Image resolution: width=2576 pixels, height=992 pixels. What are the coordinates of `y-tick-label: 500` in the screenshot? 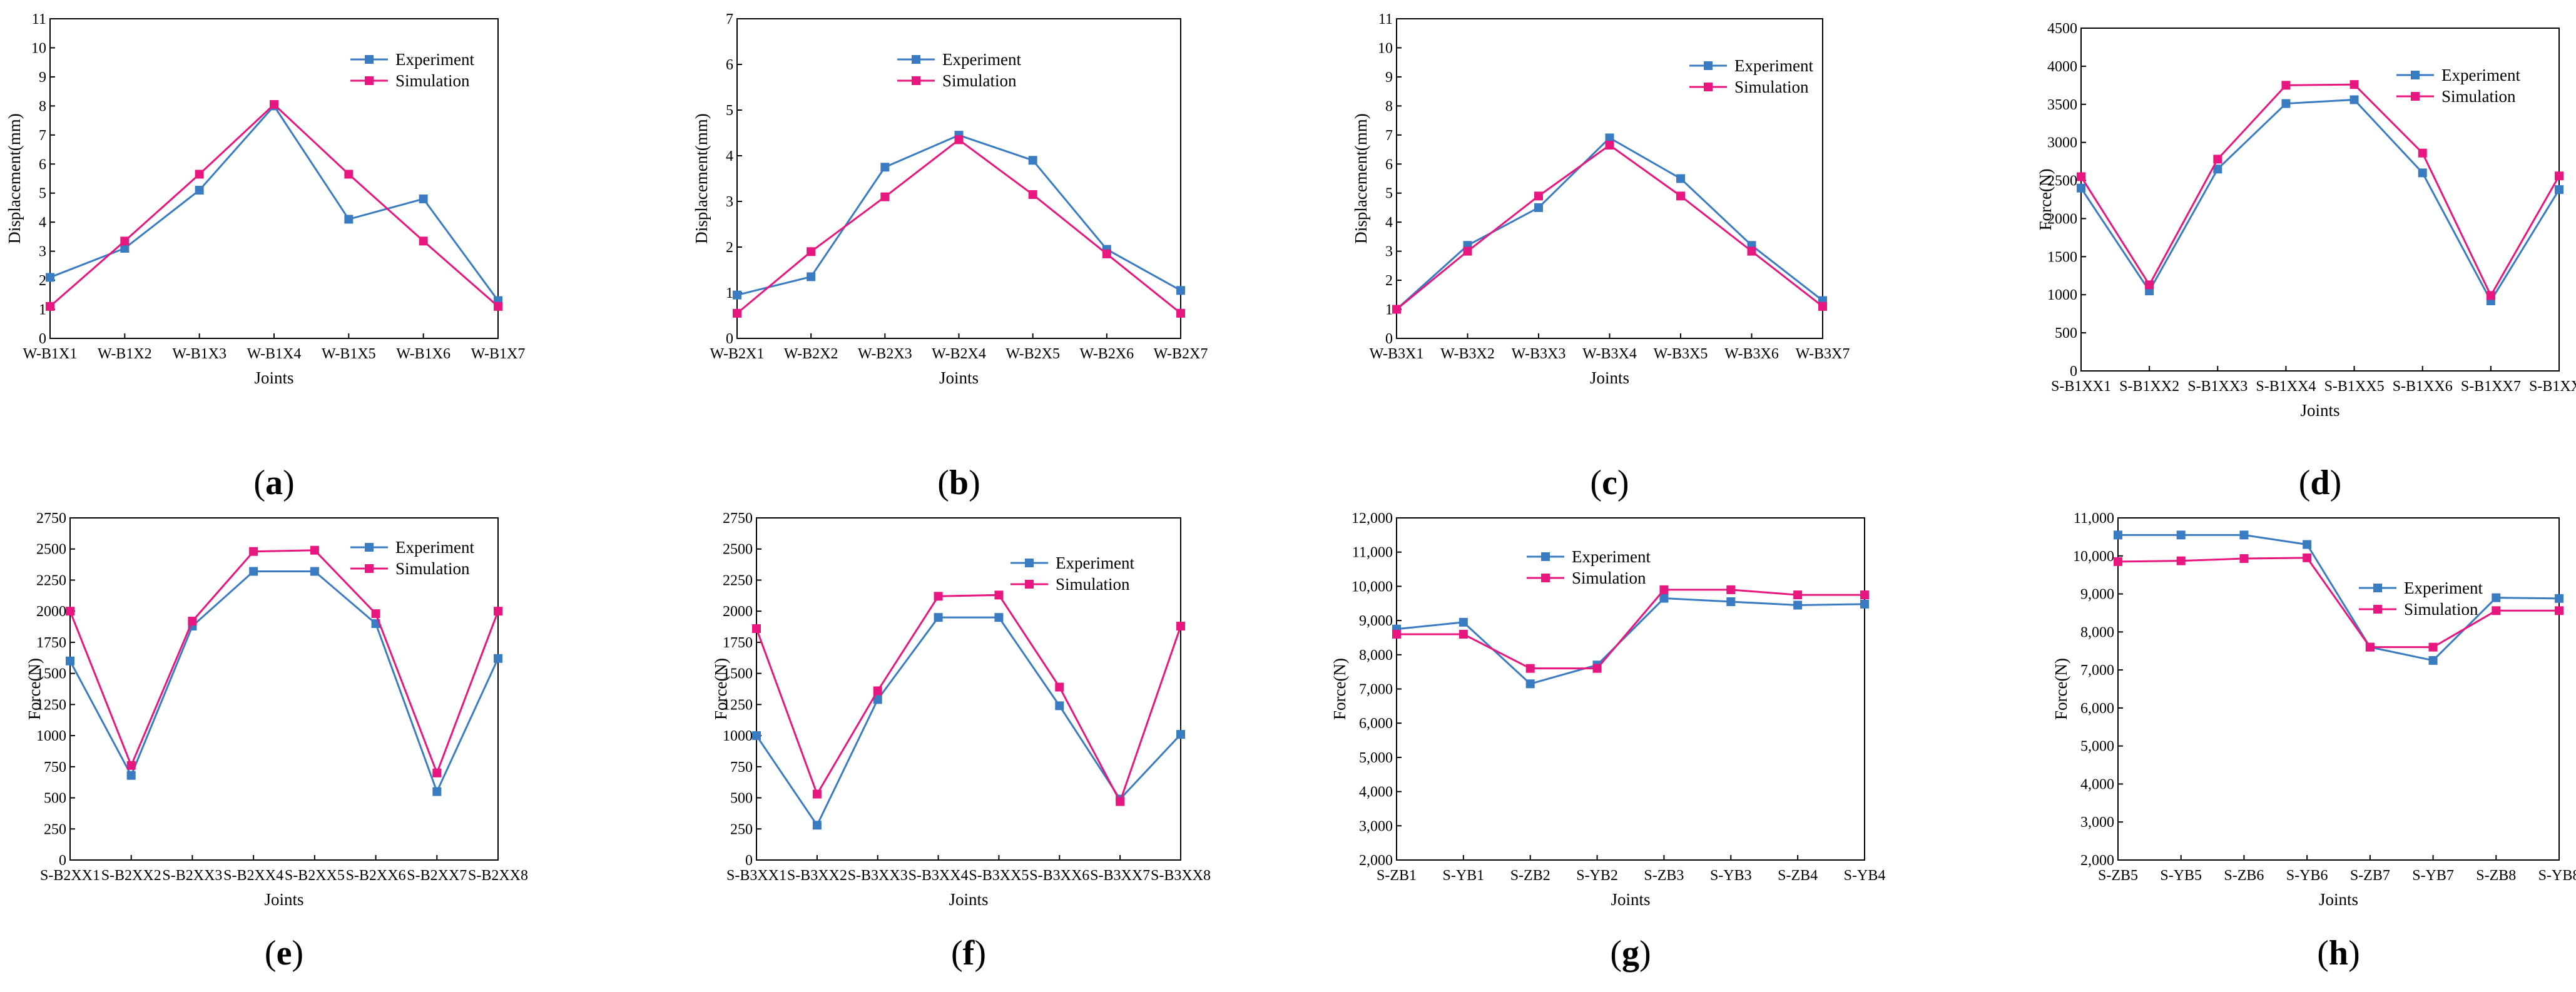 It's located at (55, 799).